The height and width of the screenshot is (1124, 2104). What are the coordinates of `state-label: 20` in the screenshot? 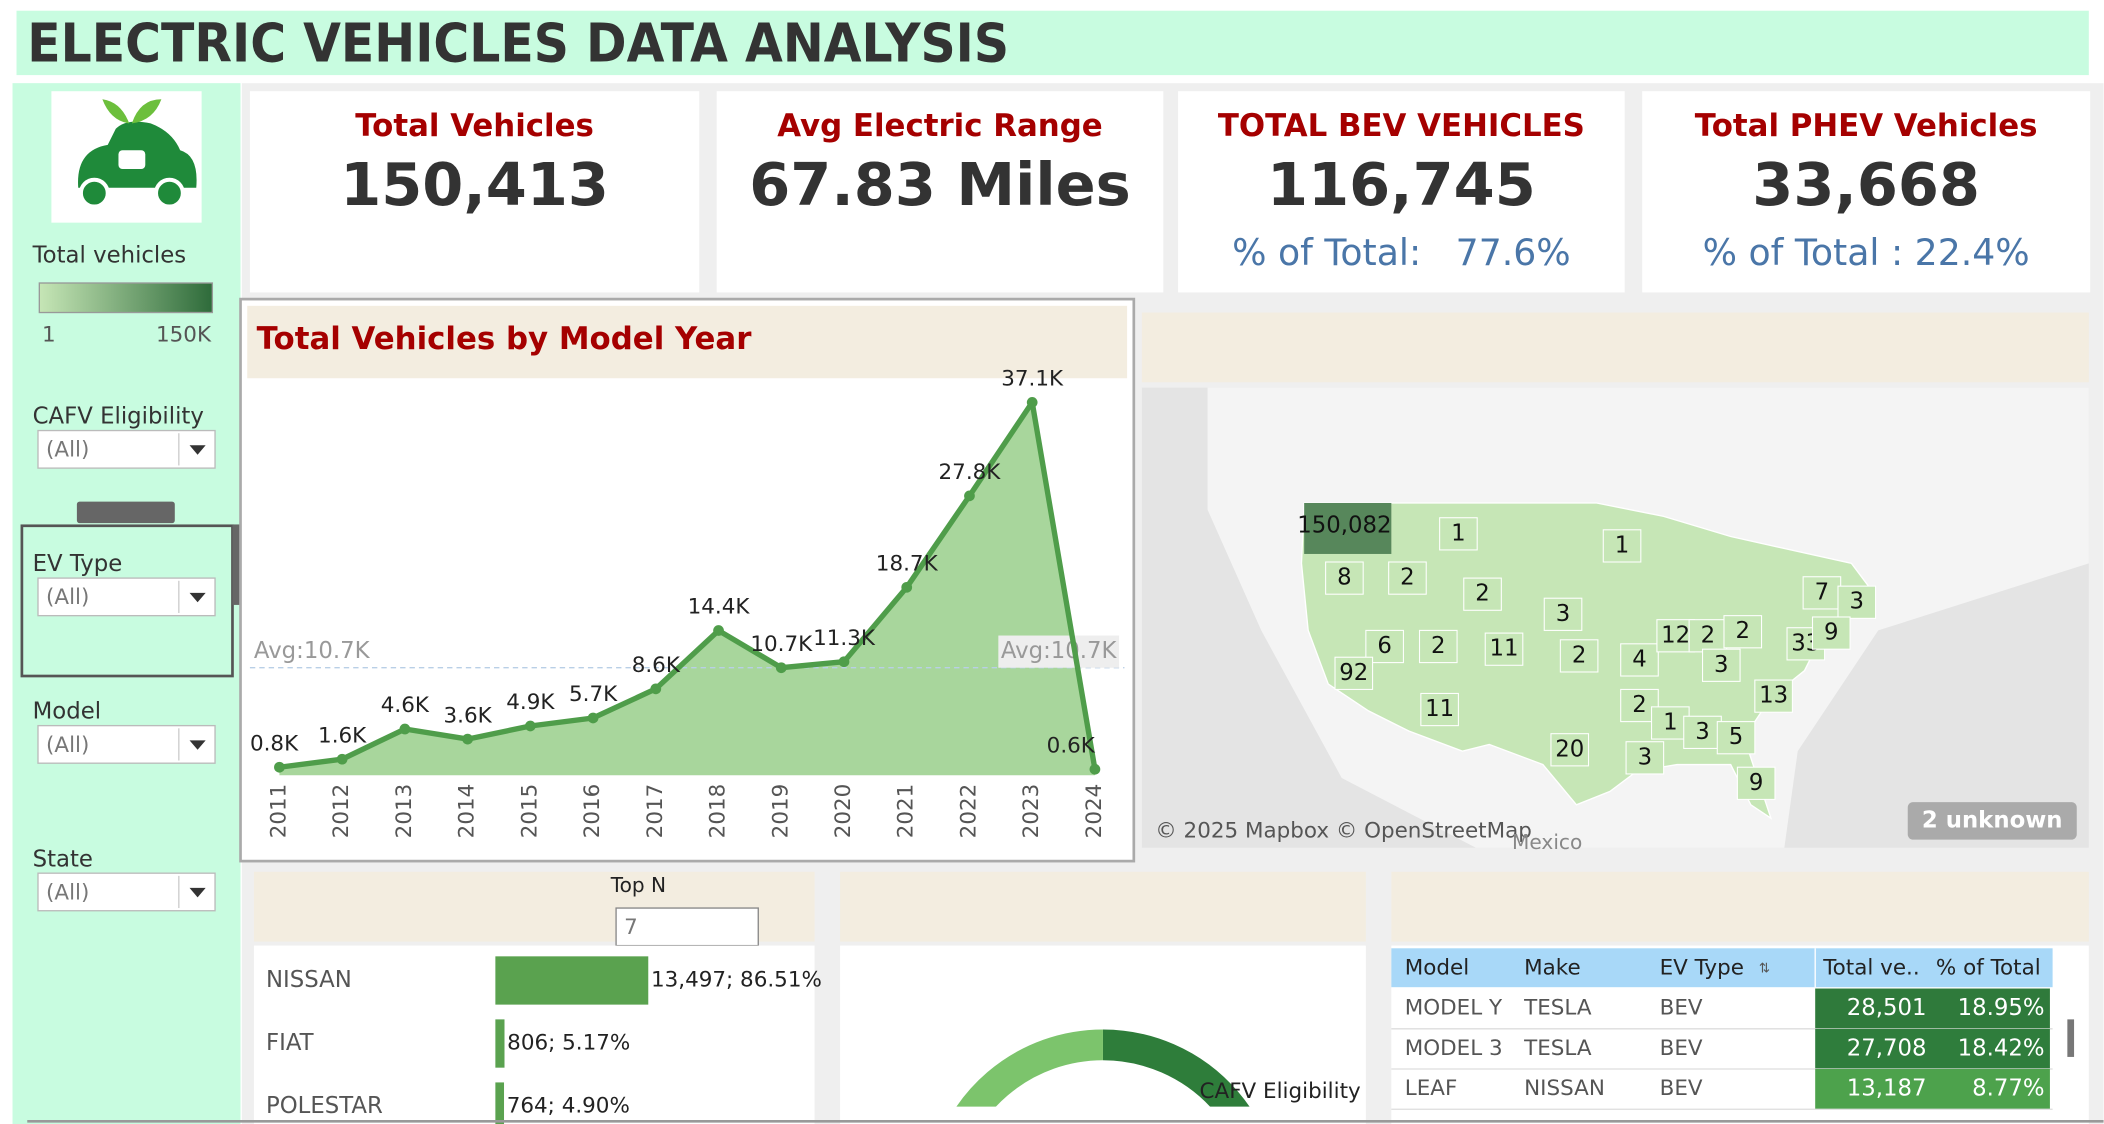 It's located at (1569, 749).